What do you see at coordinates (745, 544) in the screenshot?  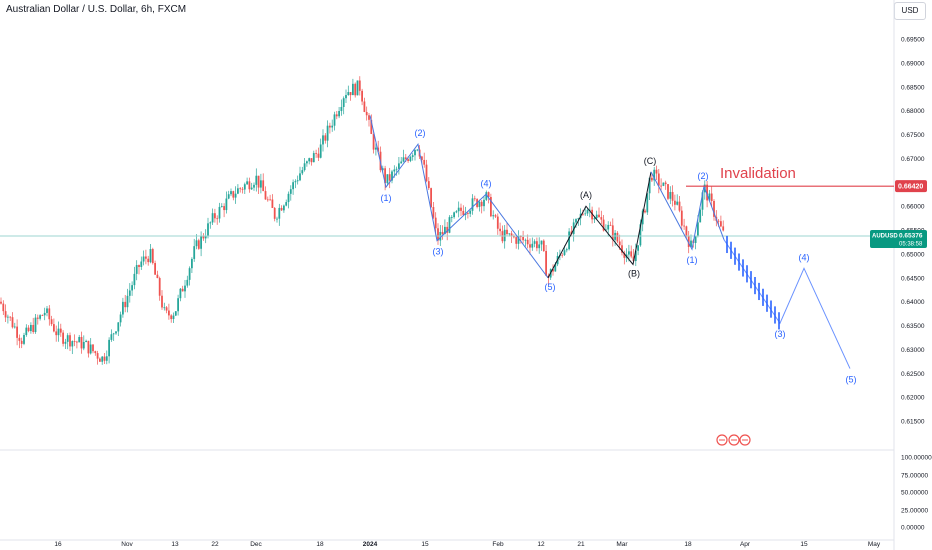 I see `x-tick-label: Apr` at bounding box center [745, 544].